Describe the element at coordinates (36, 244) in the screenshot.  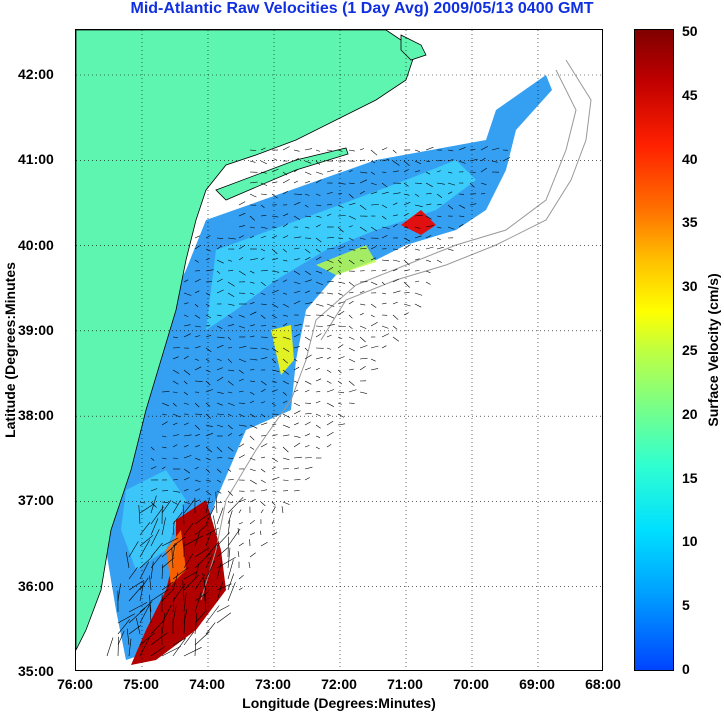
I see `y-tick-label: 40:00` at that location.